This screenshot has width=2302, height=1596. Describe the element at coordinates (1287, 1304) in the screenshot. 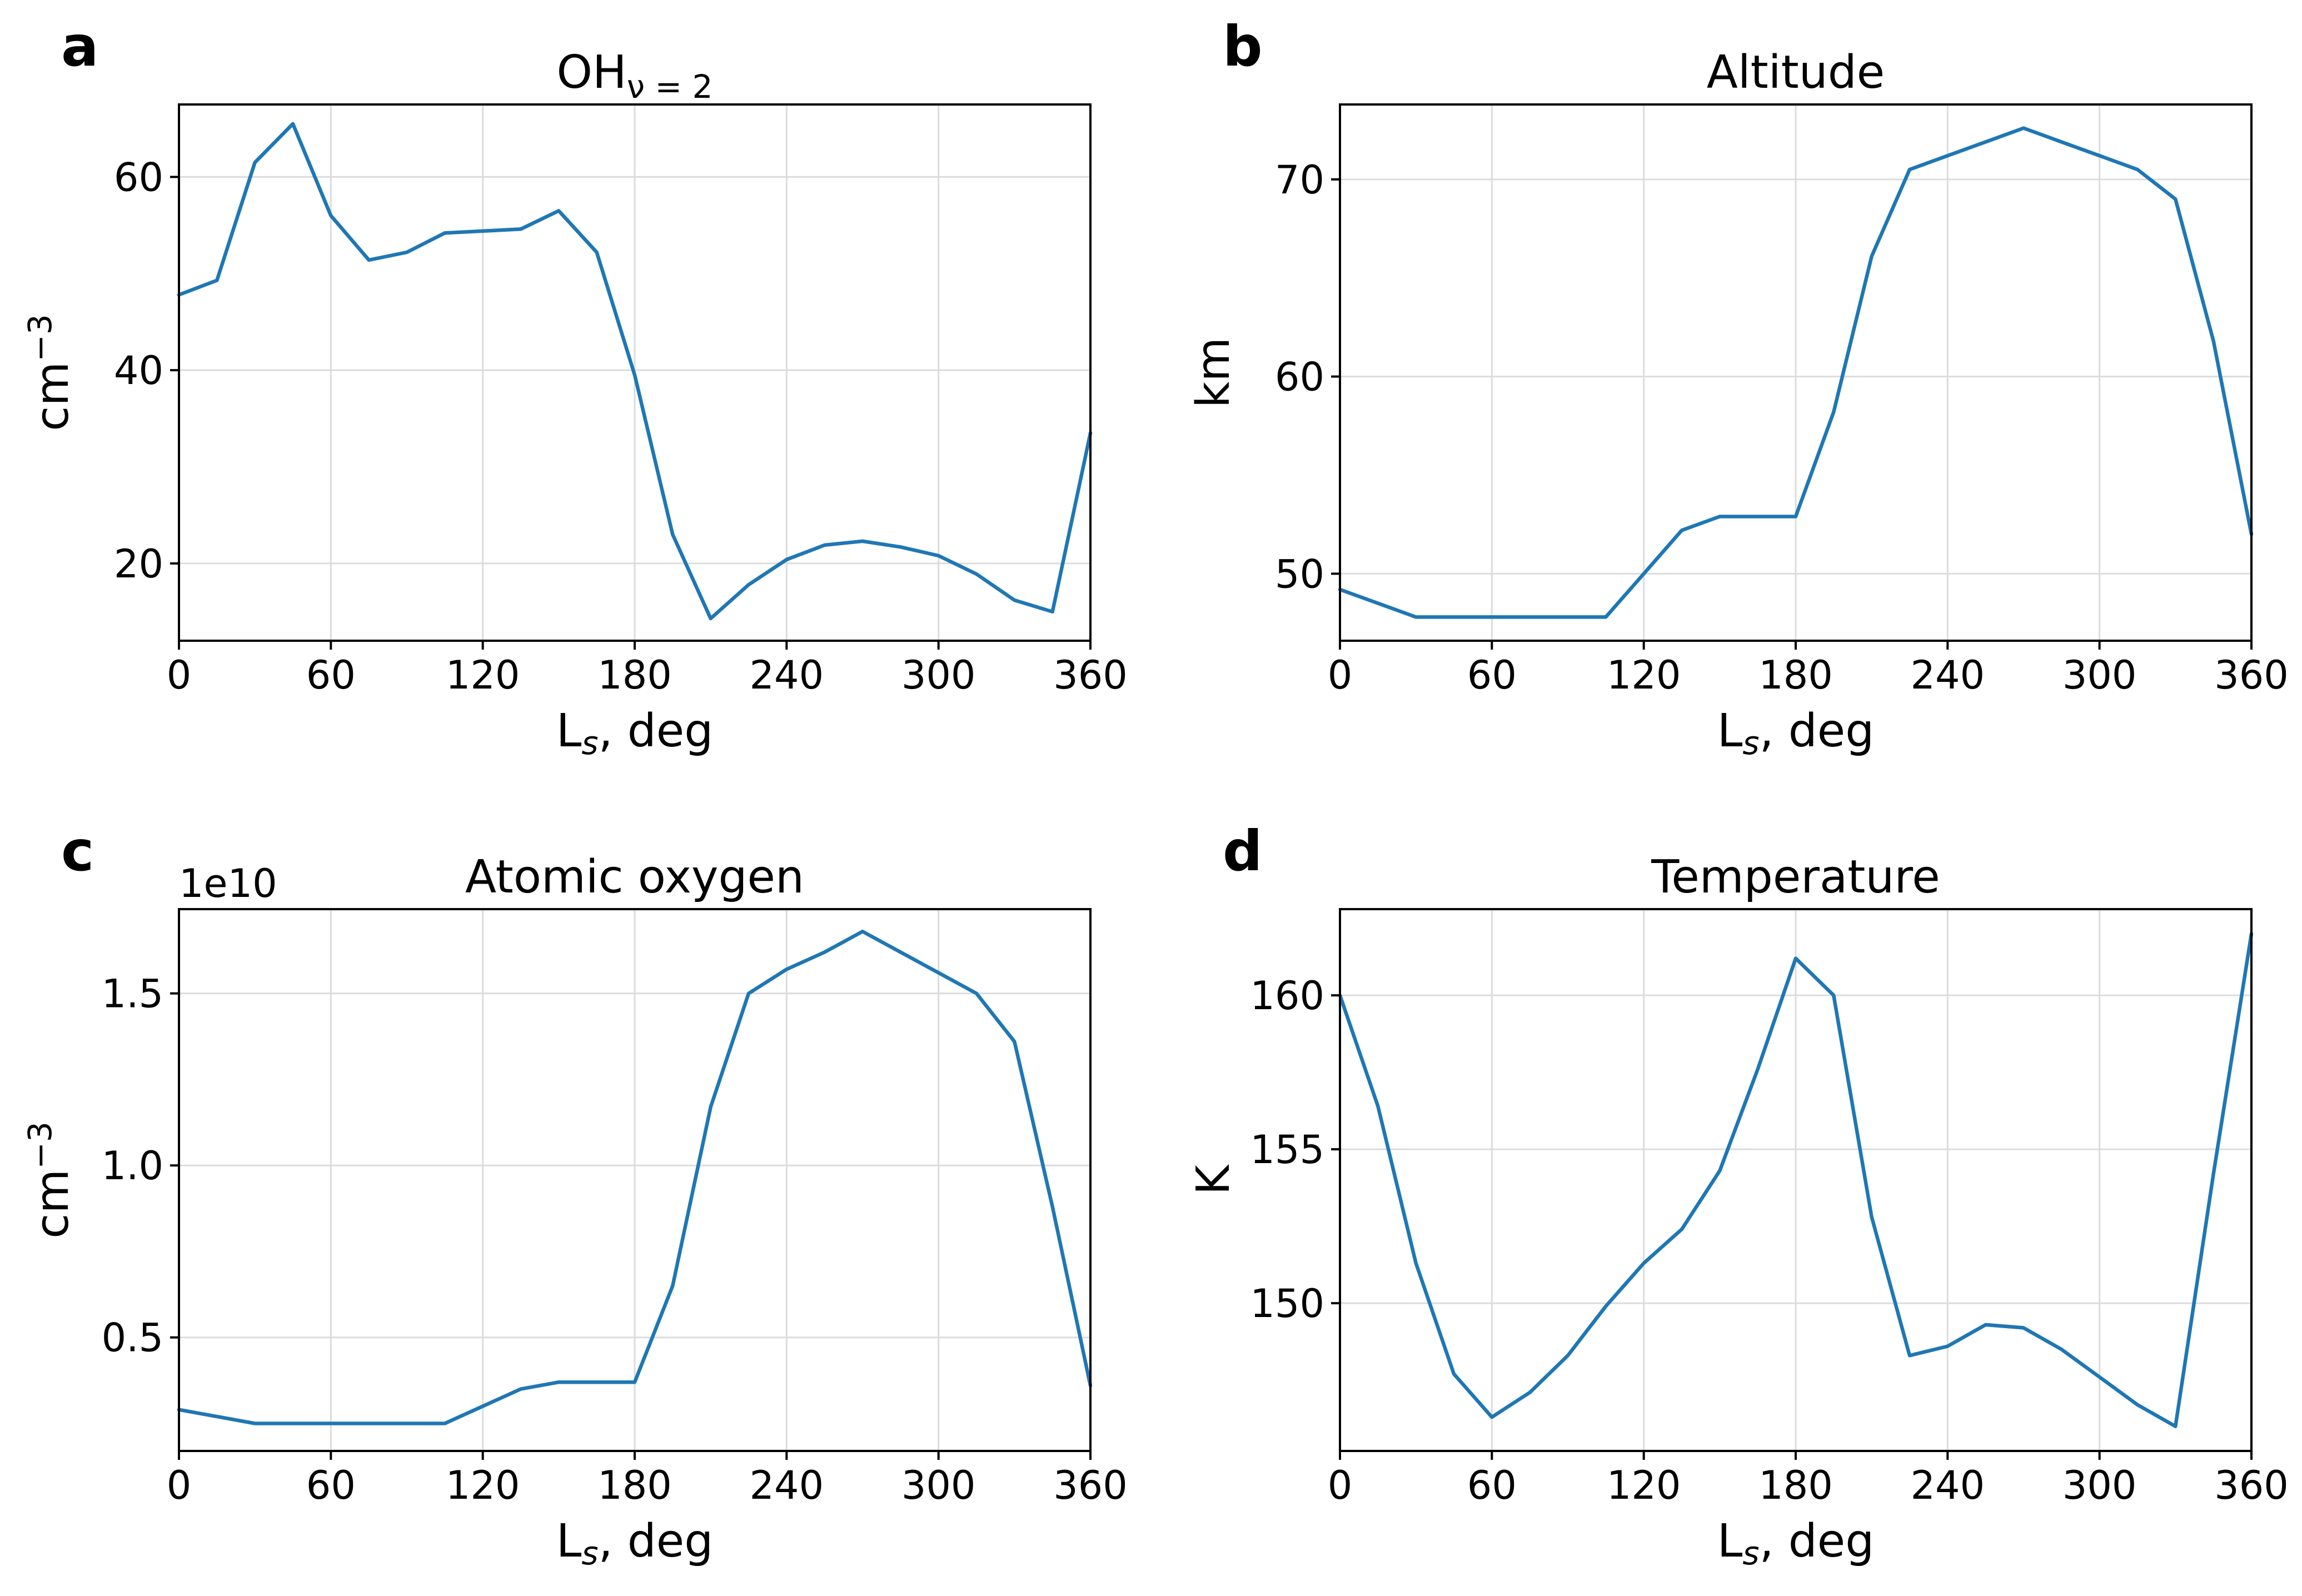

I see `y-tick-label: 150` at that location.